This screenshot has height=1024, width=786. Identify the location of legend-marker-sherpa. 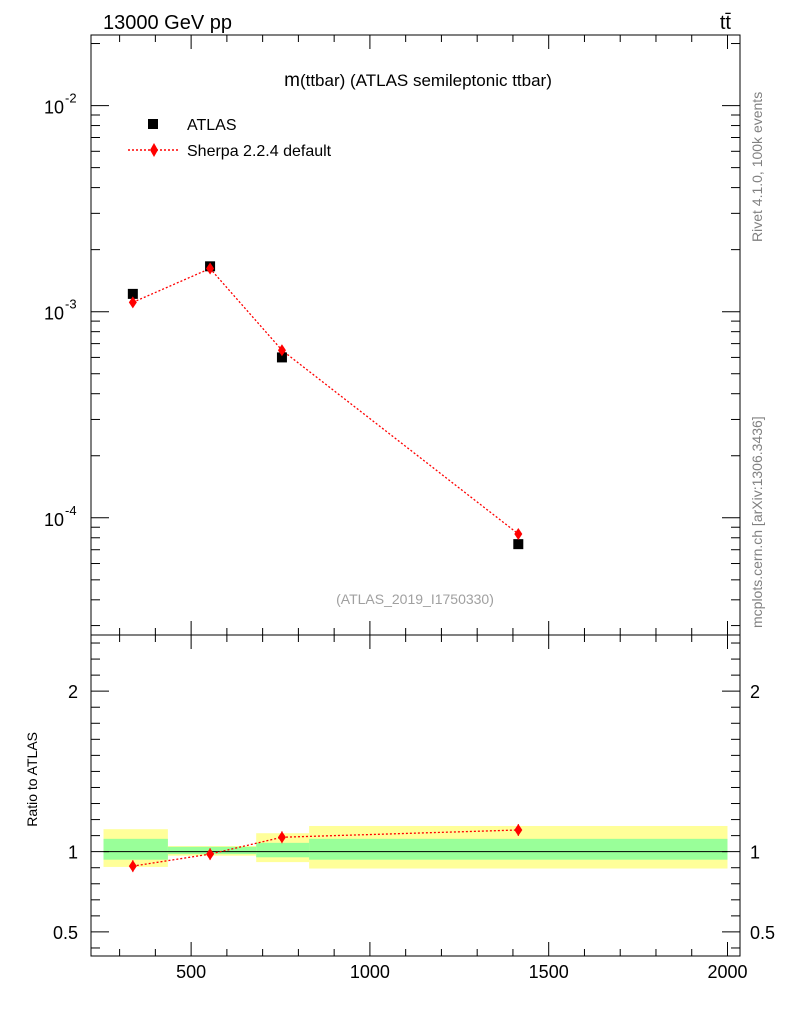
(154, 150).